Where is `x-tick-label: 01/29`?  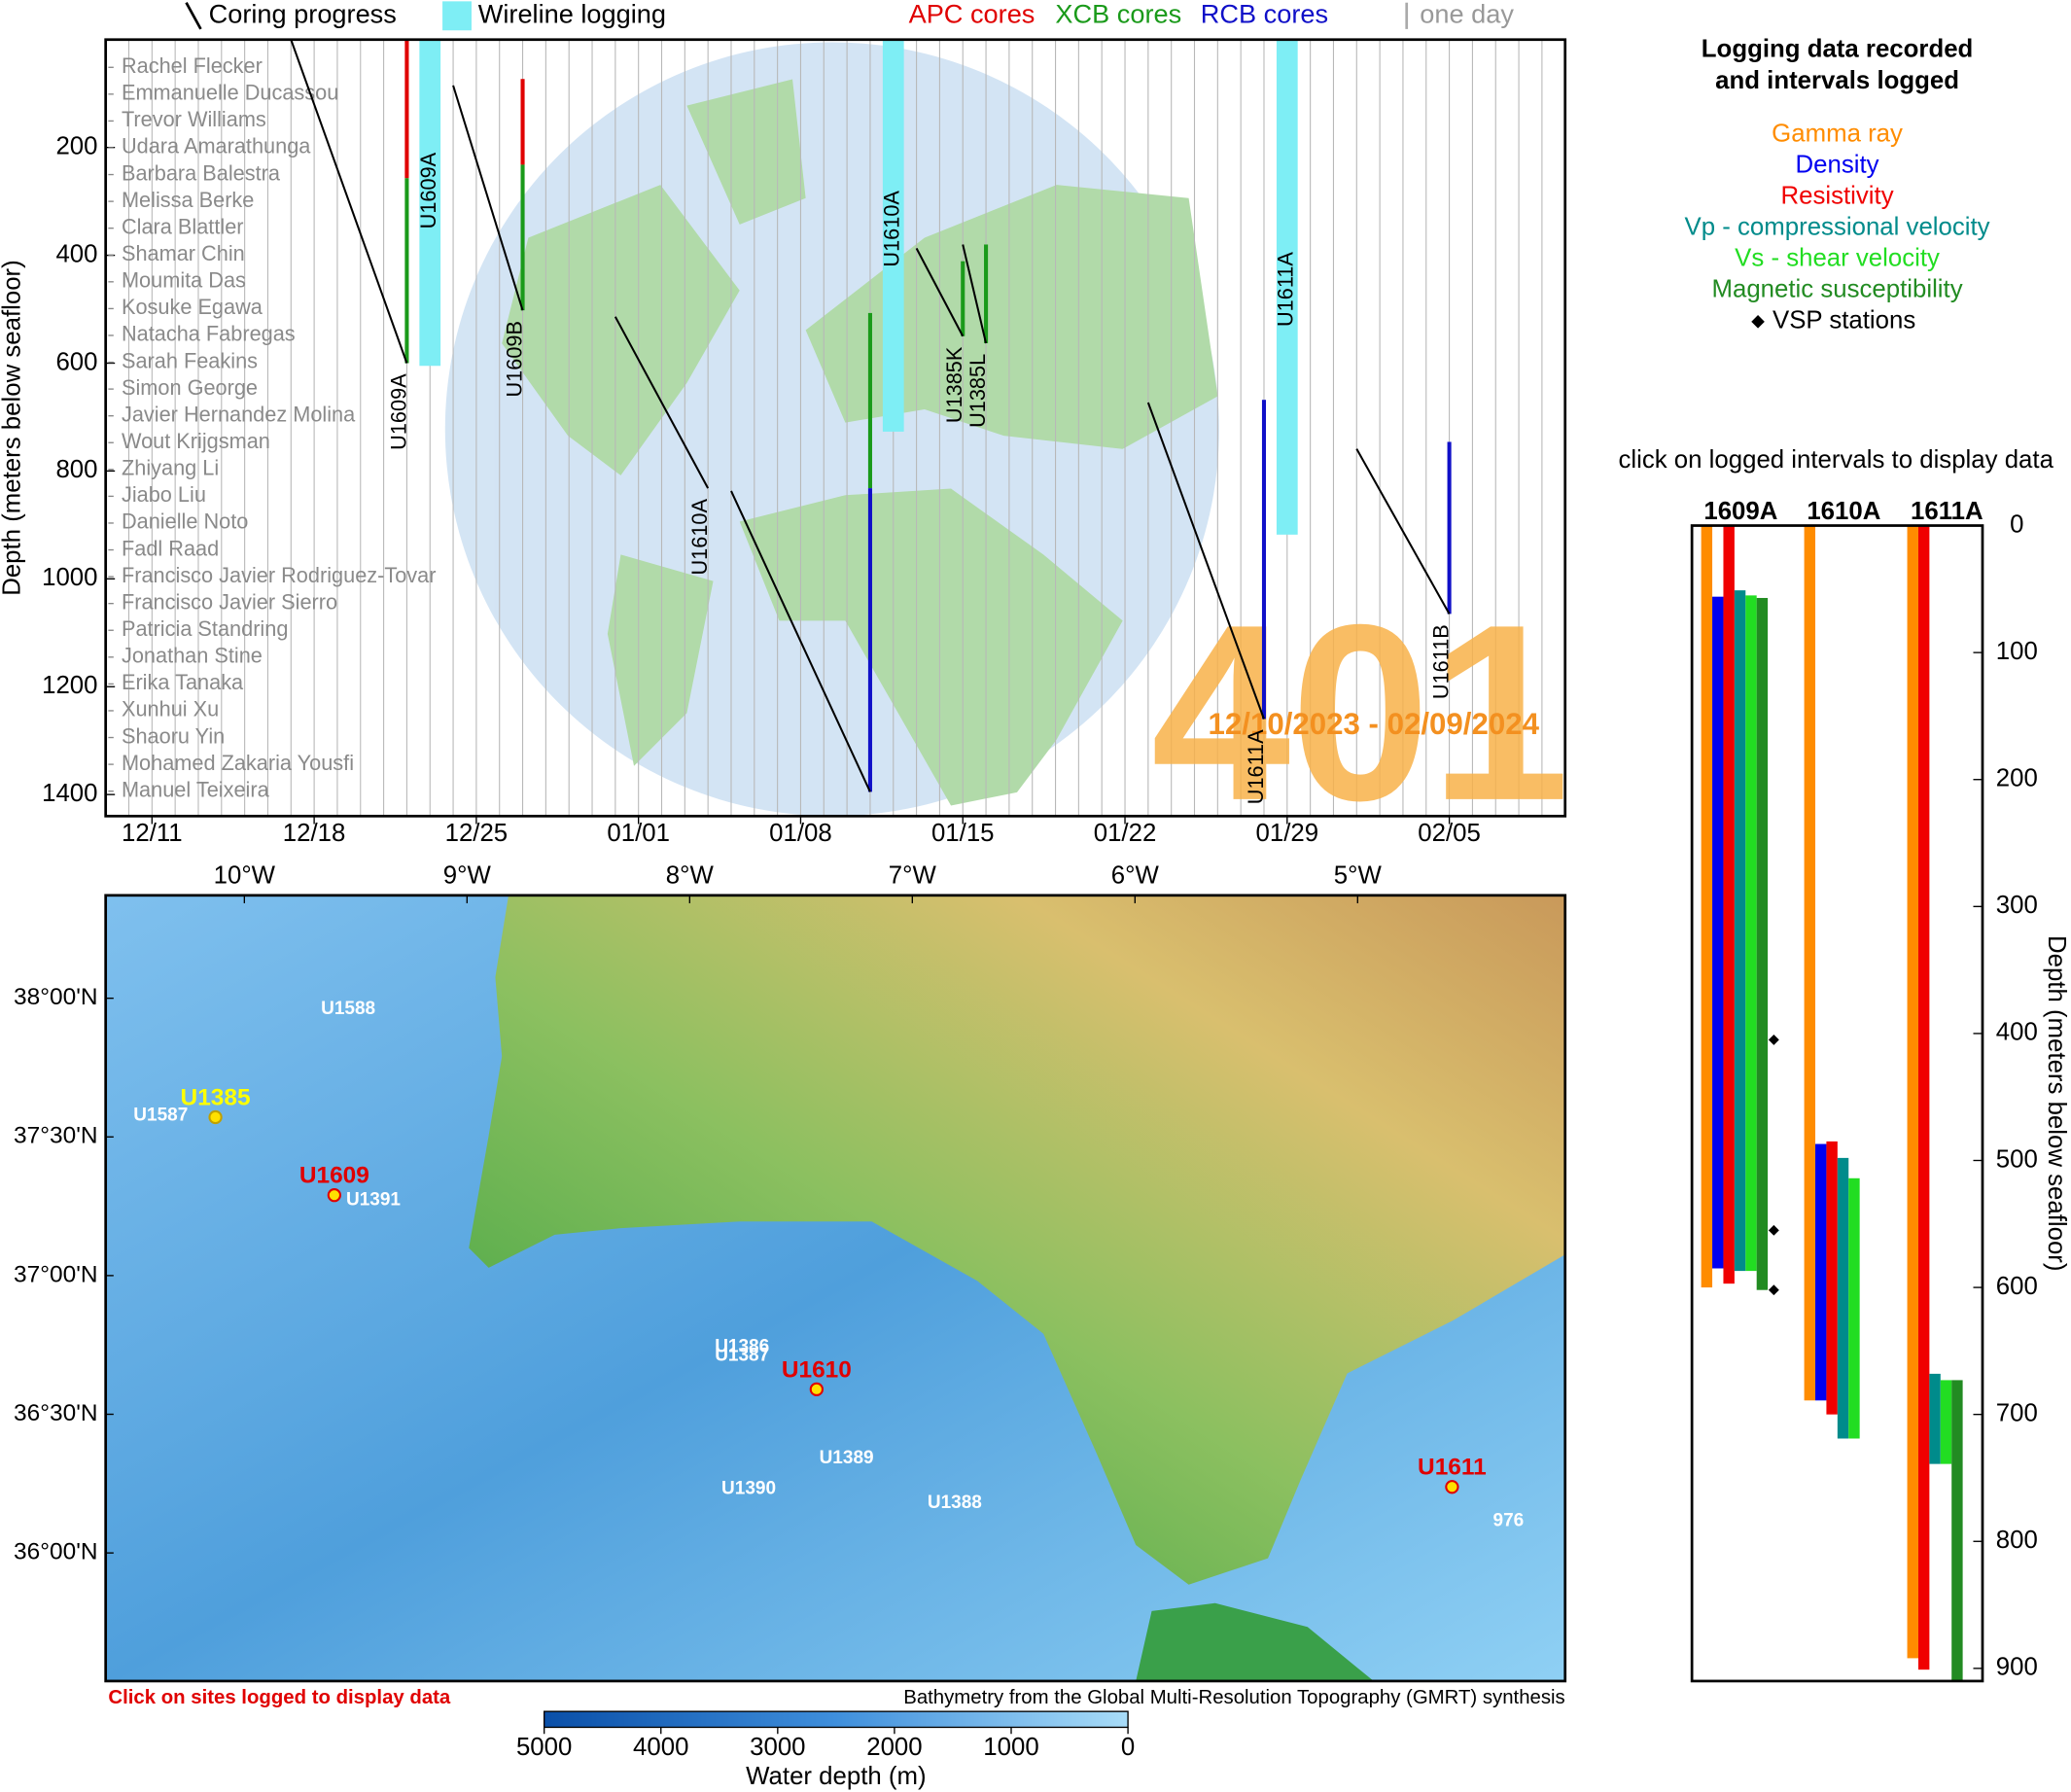
x-tick-label: 01/29 is located at coordinates (1287, 833).